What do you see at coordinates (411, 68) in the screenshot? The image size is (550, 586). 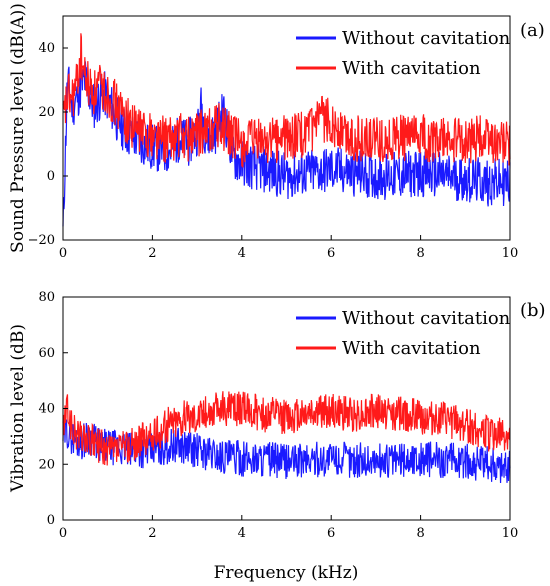 I see `panel-a-legend-with: With cavitation` at bounding box center [411, 68].